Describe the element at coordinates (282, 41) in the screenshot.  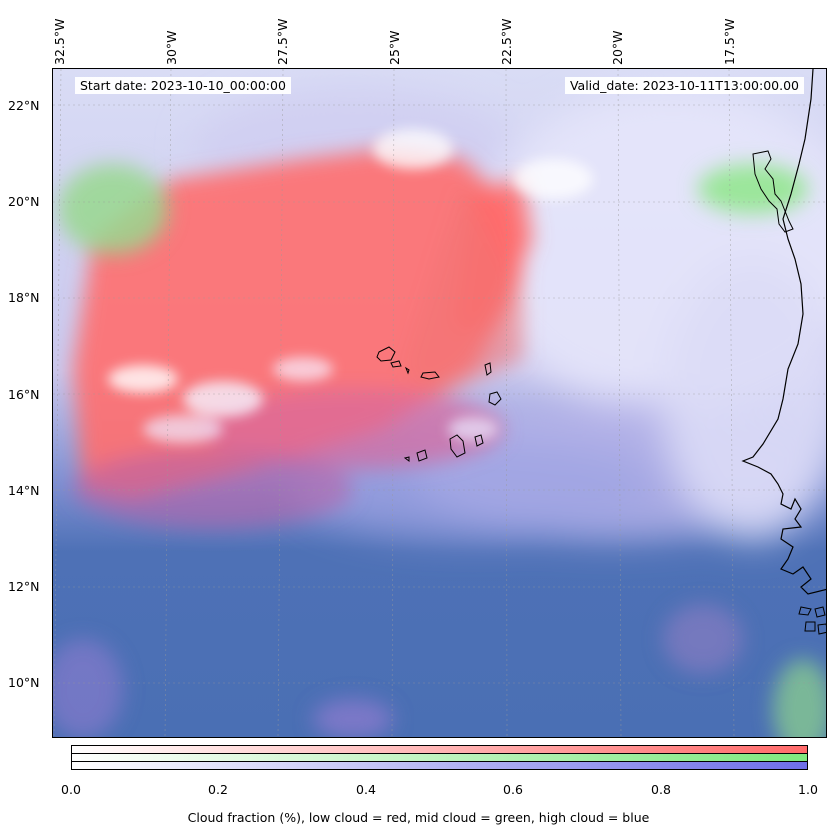
I see `lon-label: 27.5°W` at that location.